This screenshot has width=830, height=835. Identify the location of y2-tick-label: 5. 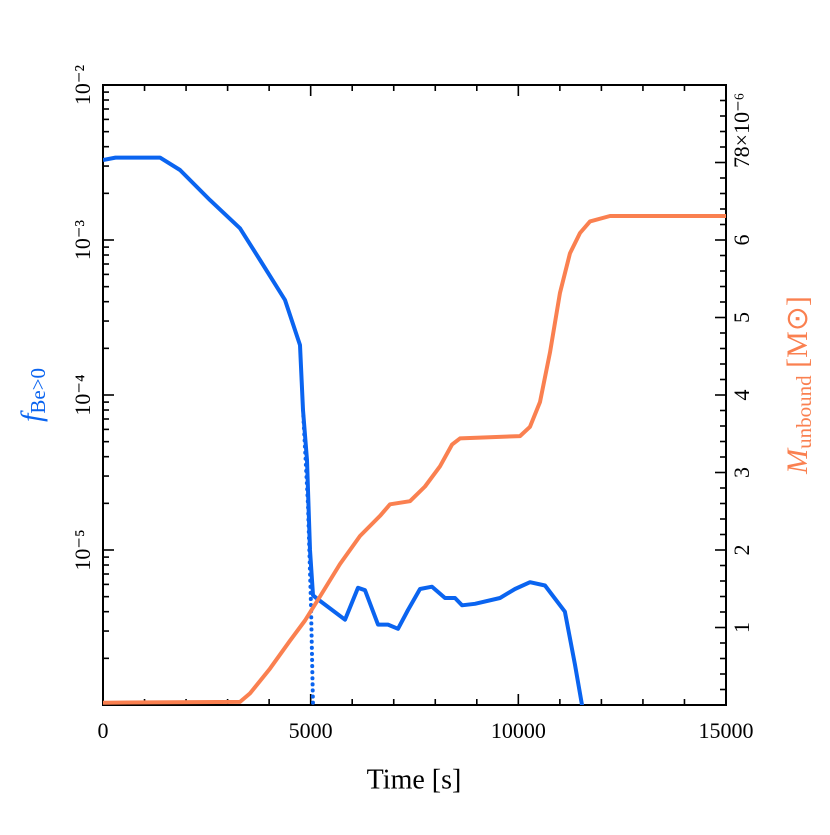
(741, 317).